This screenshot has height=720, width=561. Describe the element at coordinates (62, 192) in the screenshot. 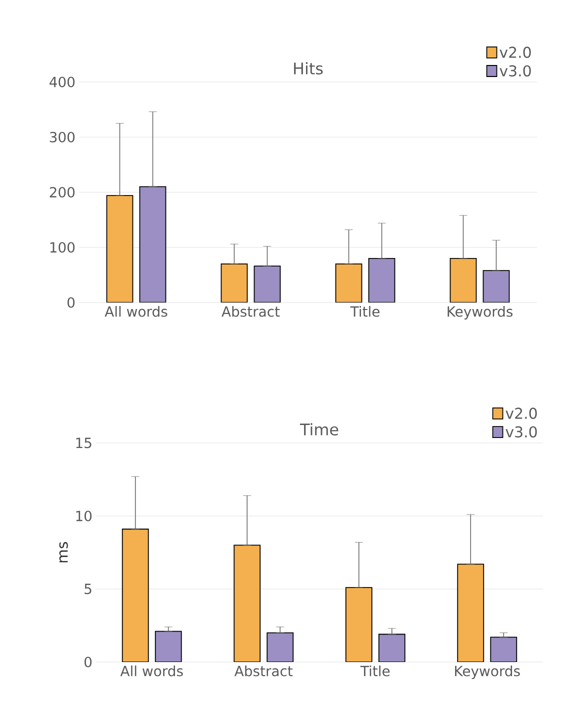

I see `y-tick-label: 200` at that location.